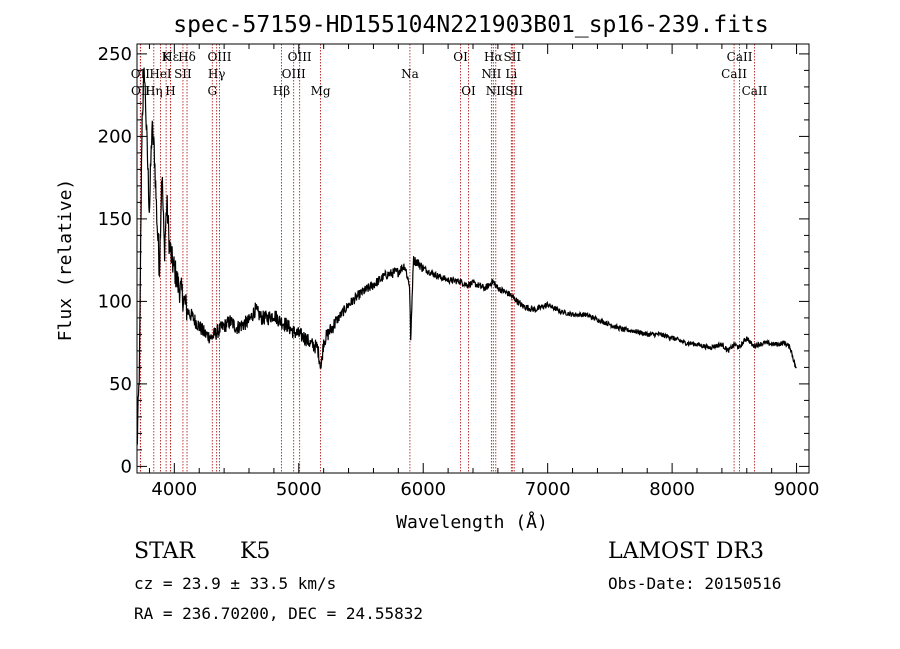  Describe the element at coordinates (672, 489) in the screenshot. I see `x-tick-label: 8000` at that location.